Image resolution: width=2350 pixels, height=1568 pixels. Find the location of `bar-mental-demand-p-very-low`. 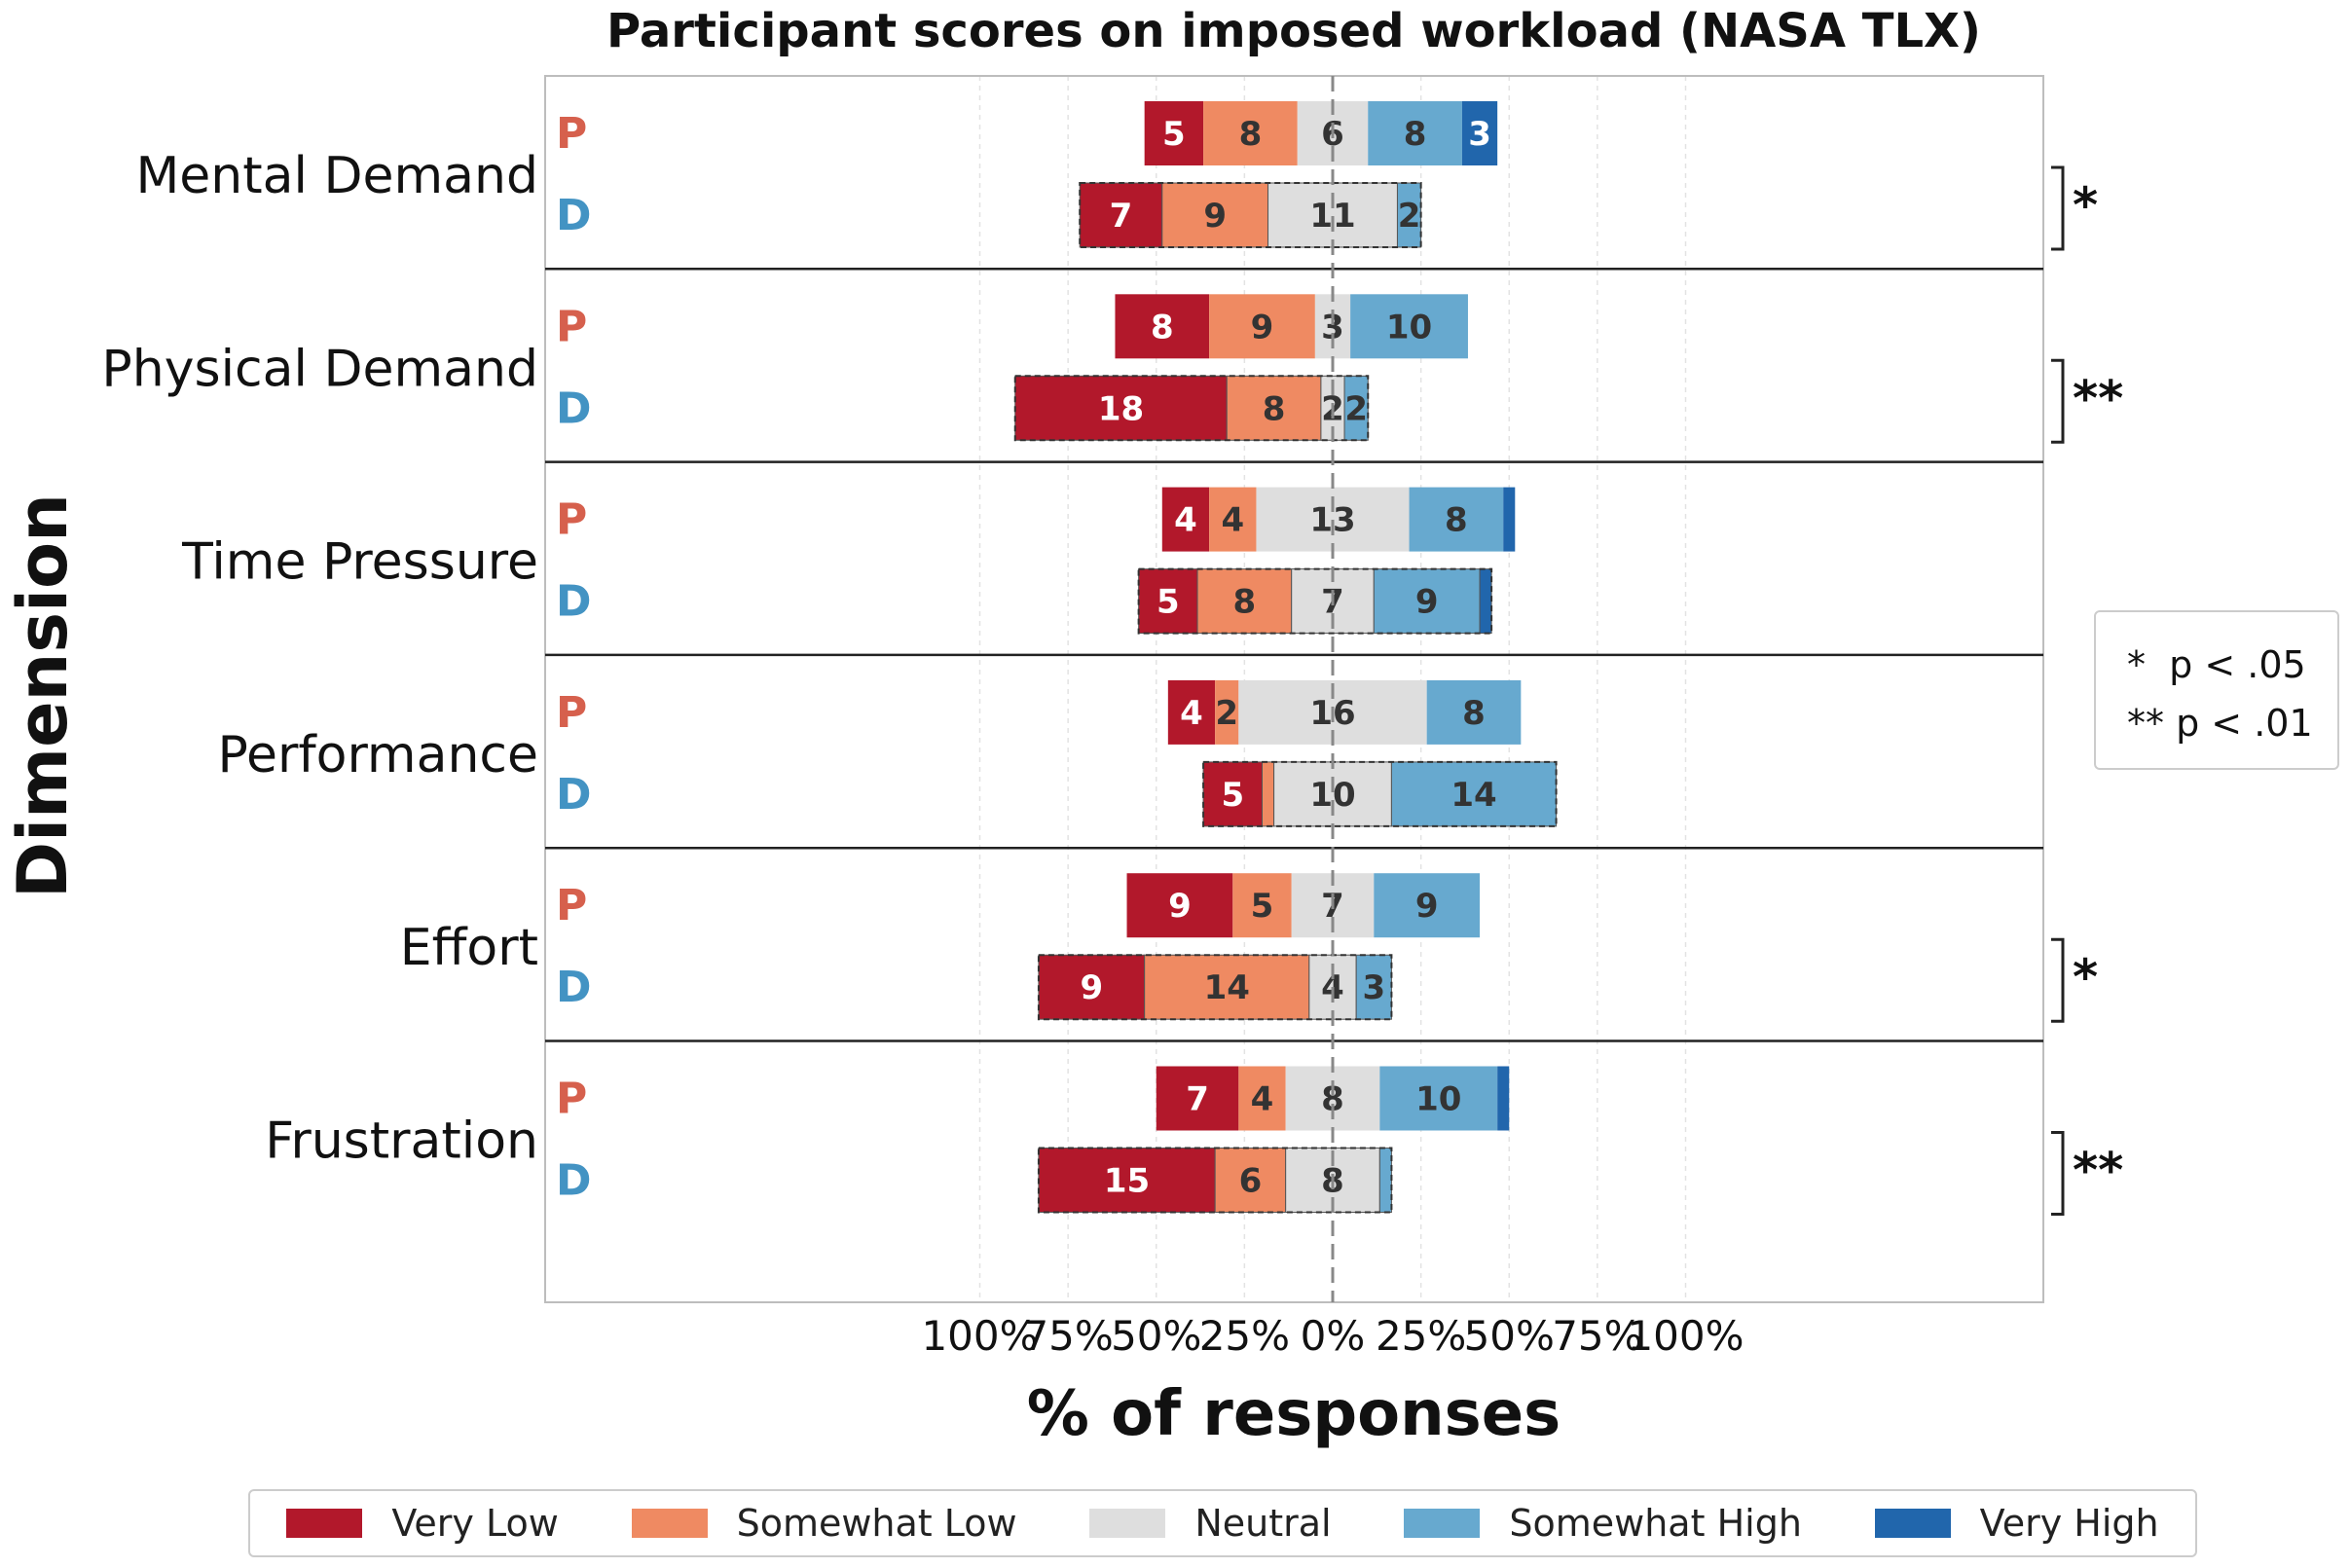

bar-mental-demand-p-very-low is located at coordinates (1174, 133).